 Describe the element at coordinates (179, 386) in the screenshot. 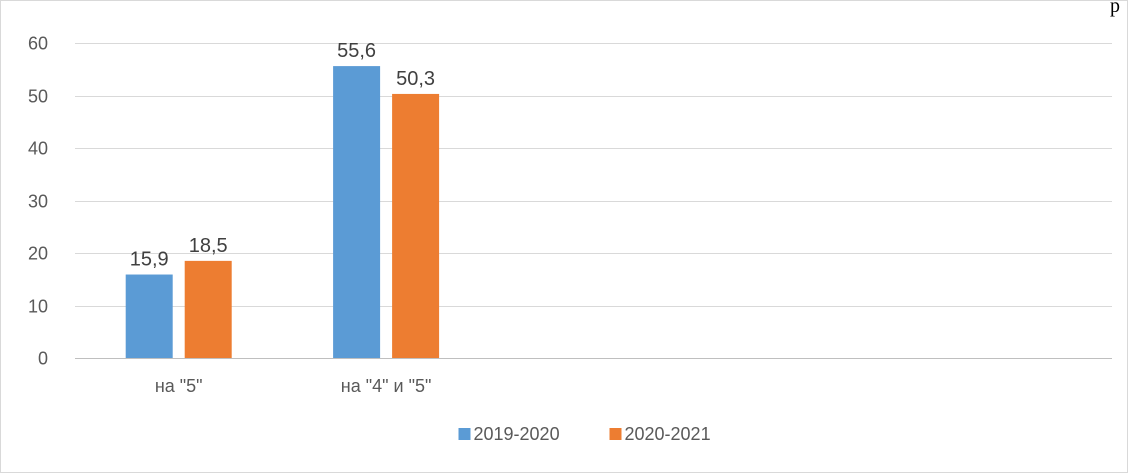

I see `category-label: на "5"` at that location.